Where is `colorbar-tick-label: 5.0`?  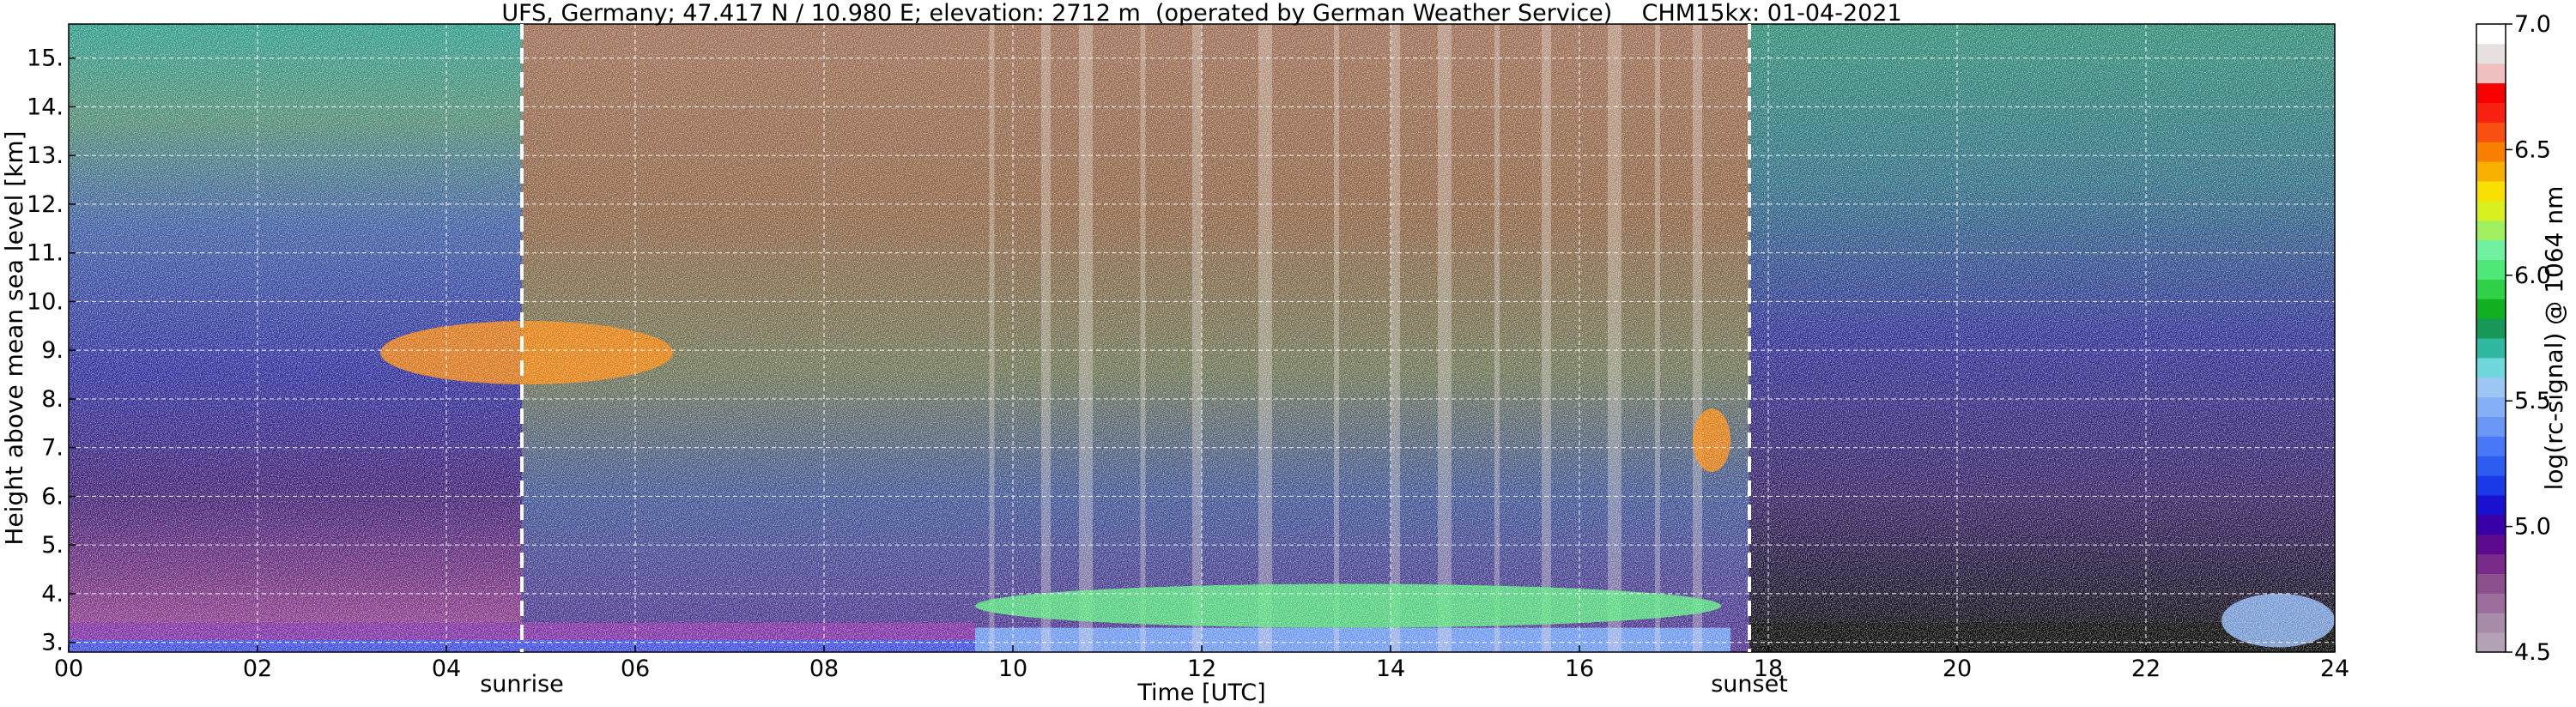 colorbar-tick-label: 5.0 is located at coordinates (2532, 528).